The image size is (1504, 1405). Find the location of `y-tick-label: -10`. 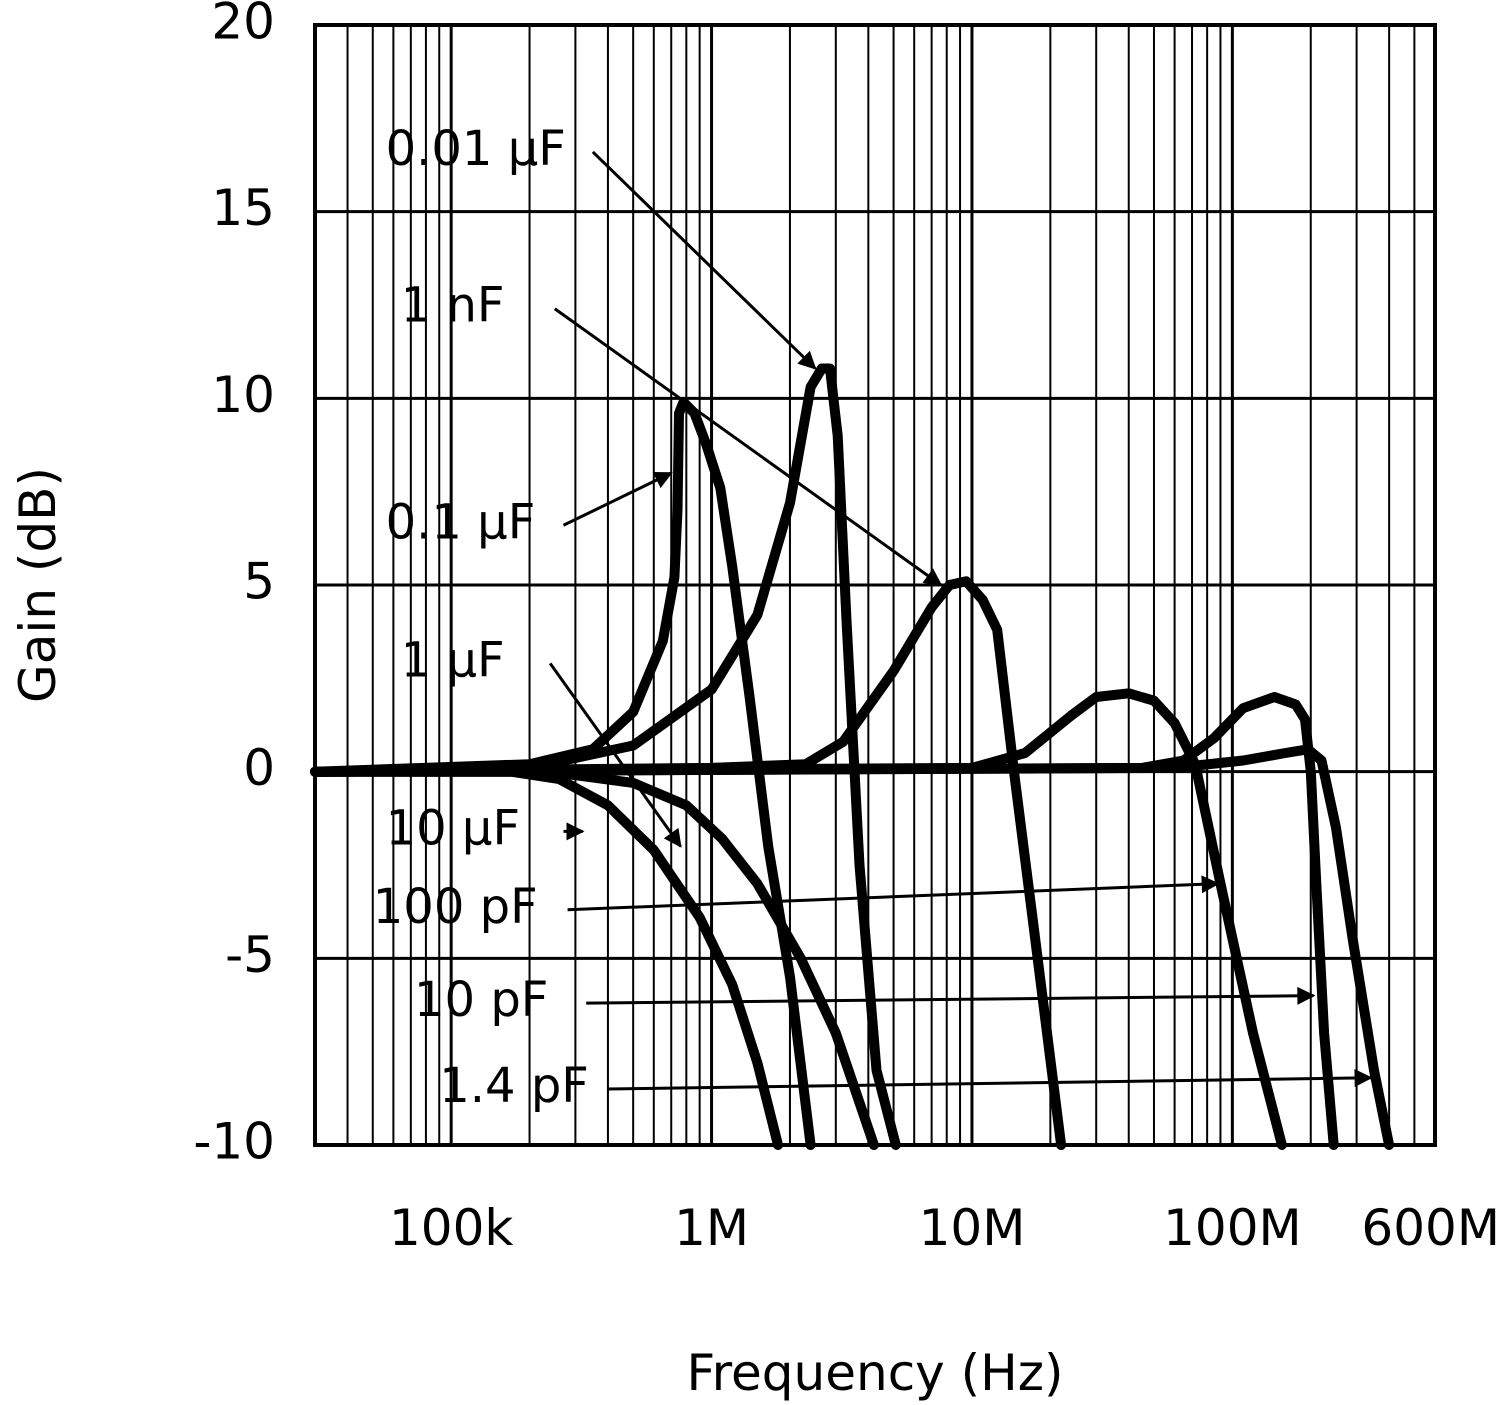

y-tick-label: -10 is located at coordinates (234, 1142).